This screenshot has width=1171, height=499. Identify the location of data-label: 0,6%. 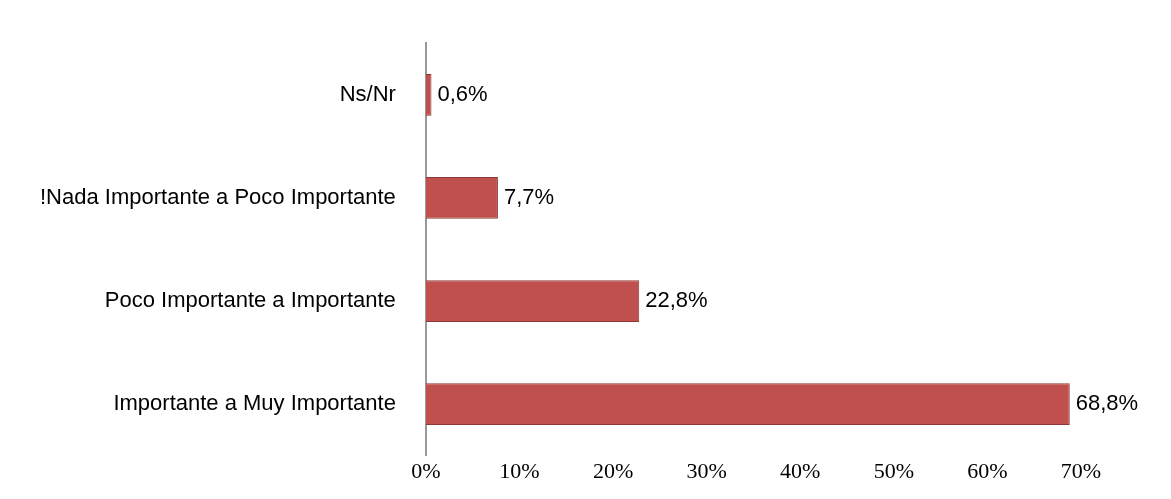
(462, 93).